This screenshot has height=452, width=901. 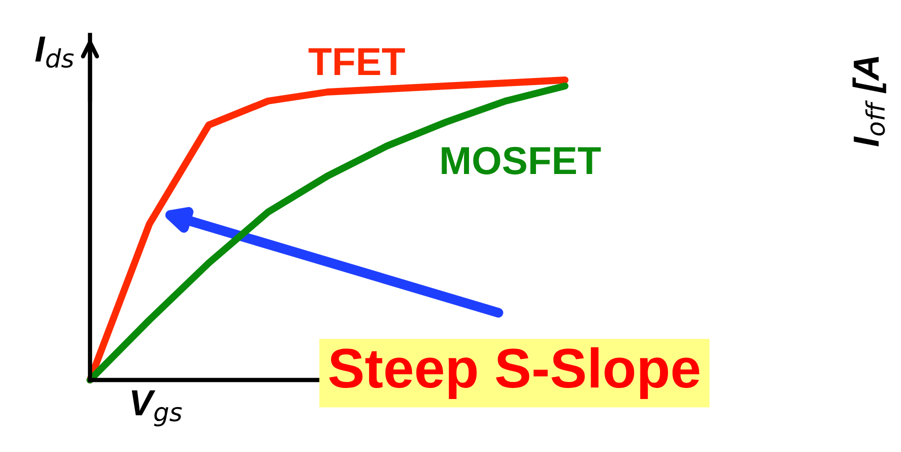 What do you see at coordinates (356, 62) in the screenshot?
I see `series-label: TFET` at bounding box center [356, 62].